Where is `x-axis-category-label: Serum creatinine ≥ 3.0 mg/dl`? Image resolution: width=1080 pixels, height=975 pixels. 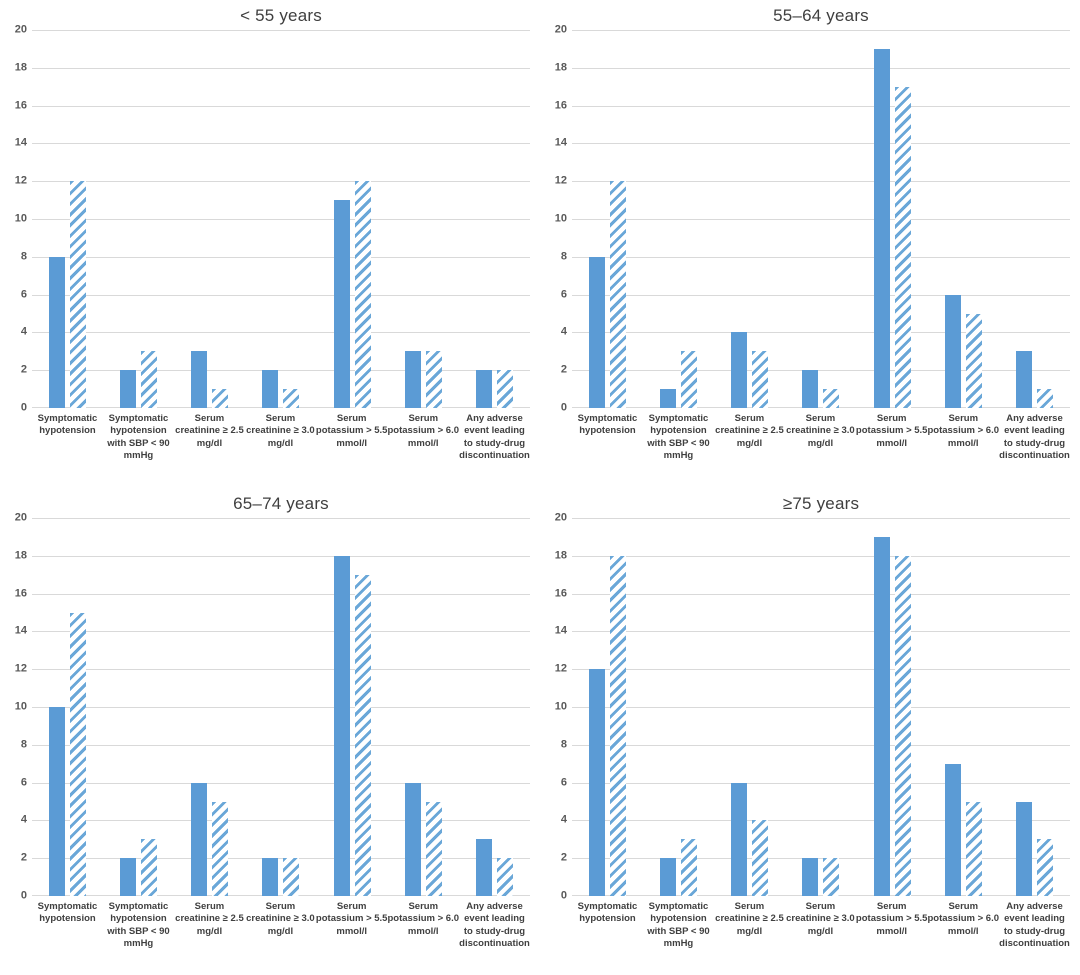 x-axis-category-label: Serum creatinine ≥ 3.0 mg/dl is located at coordinates (280, 925).